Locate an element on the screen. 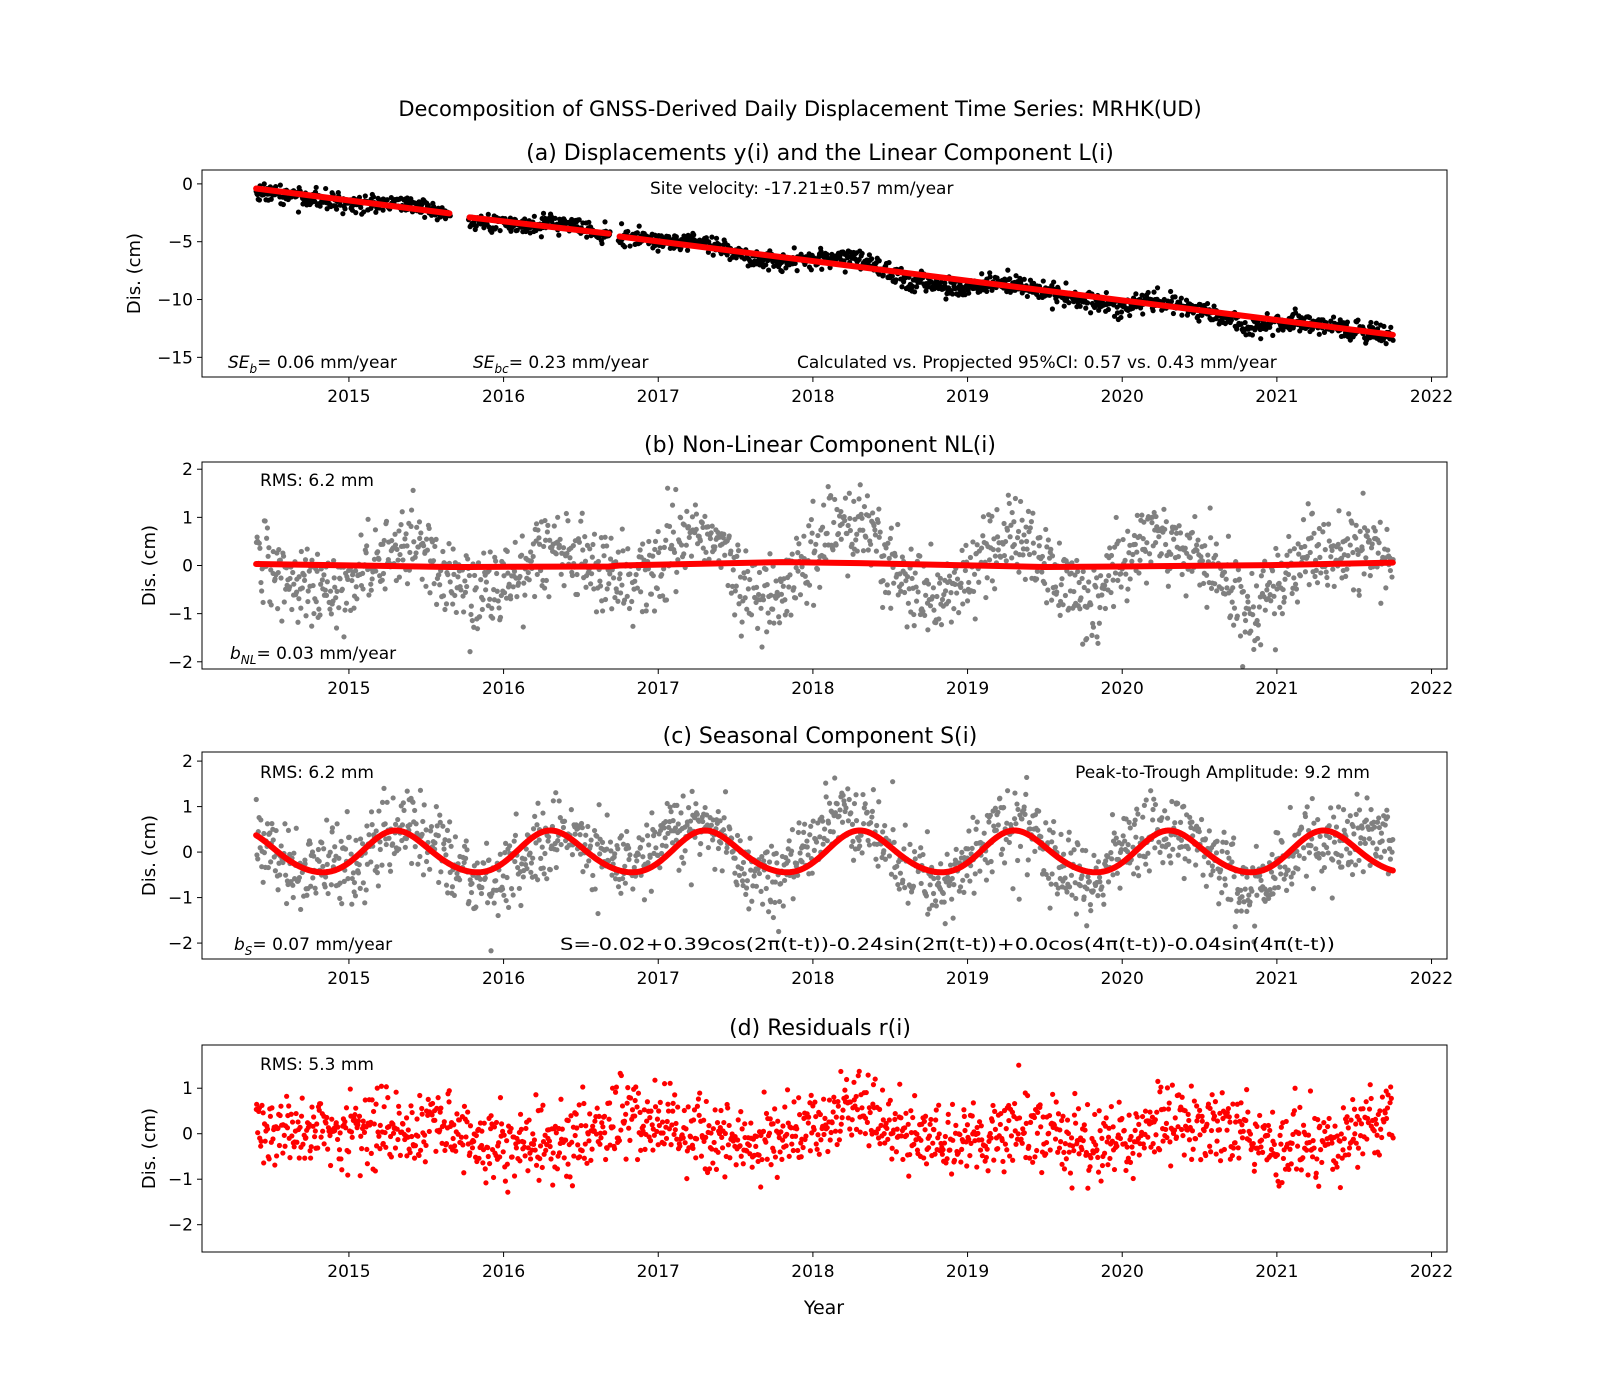  x-tick-label: 2018 is located at coordinates (812, 979).